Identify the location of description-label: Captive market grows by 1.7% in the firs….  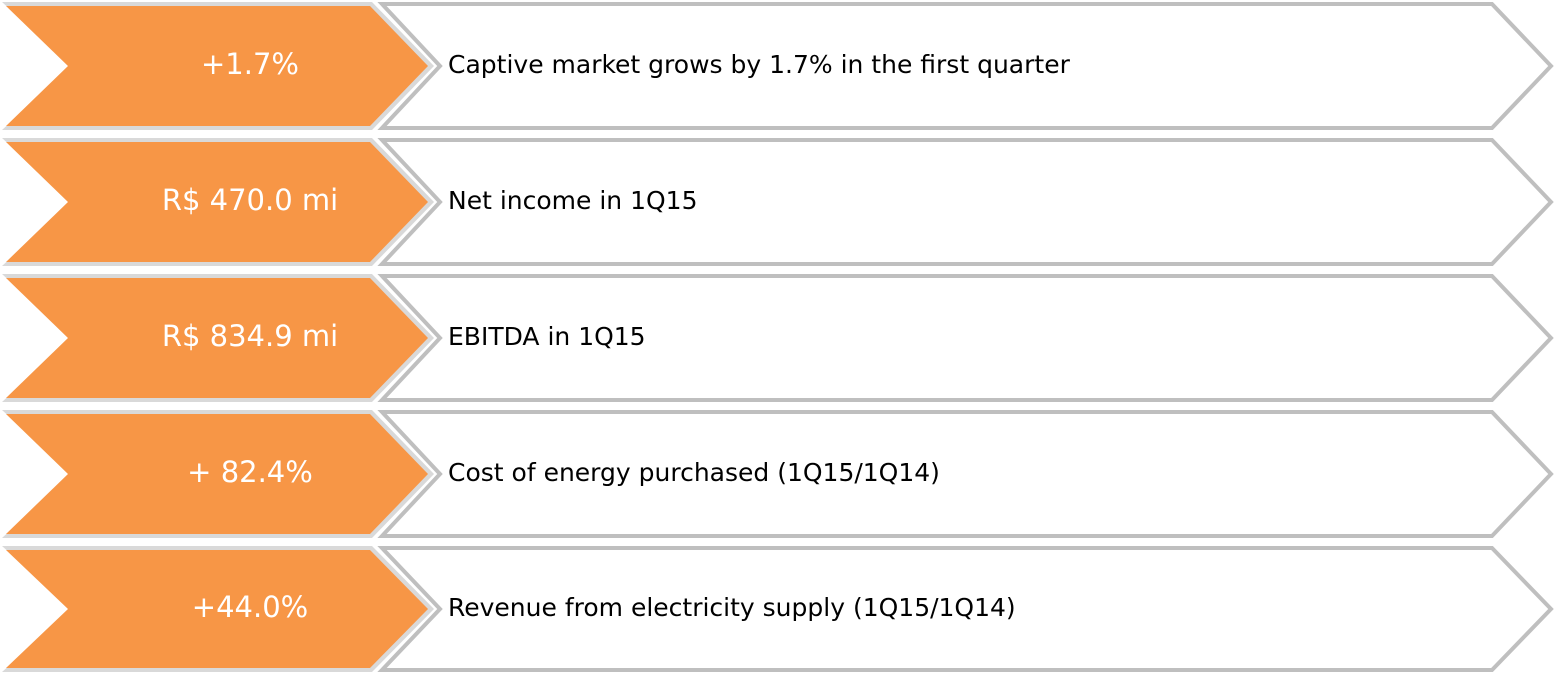
(759, 64).